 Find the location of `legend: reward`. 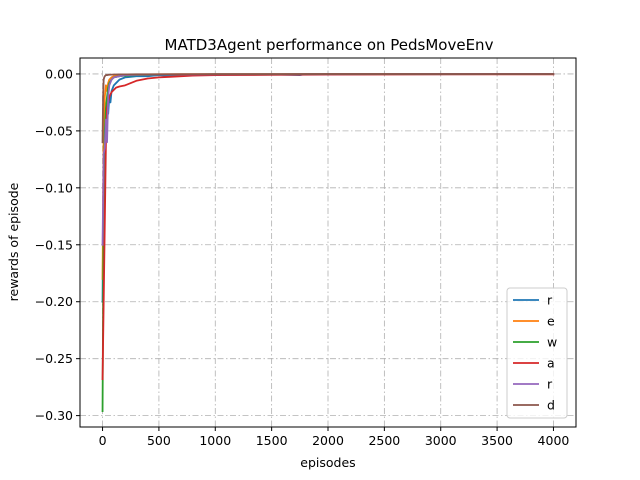

legend: reward is located at coordinates (537, 353).